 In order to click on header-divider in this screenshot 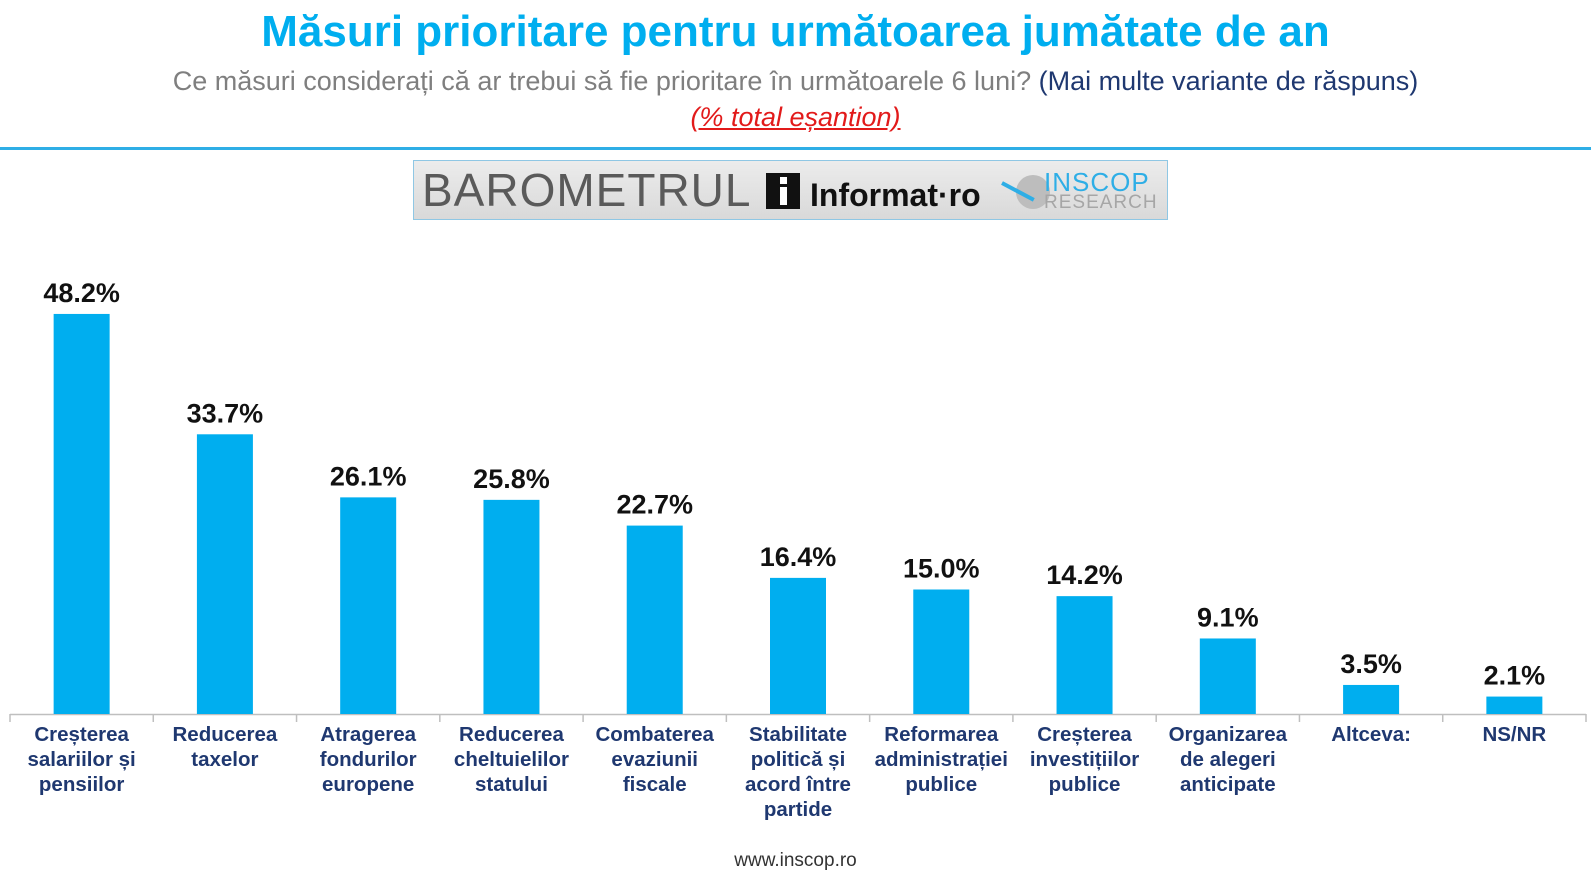, I will do `click(795, 148)`.